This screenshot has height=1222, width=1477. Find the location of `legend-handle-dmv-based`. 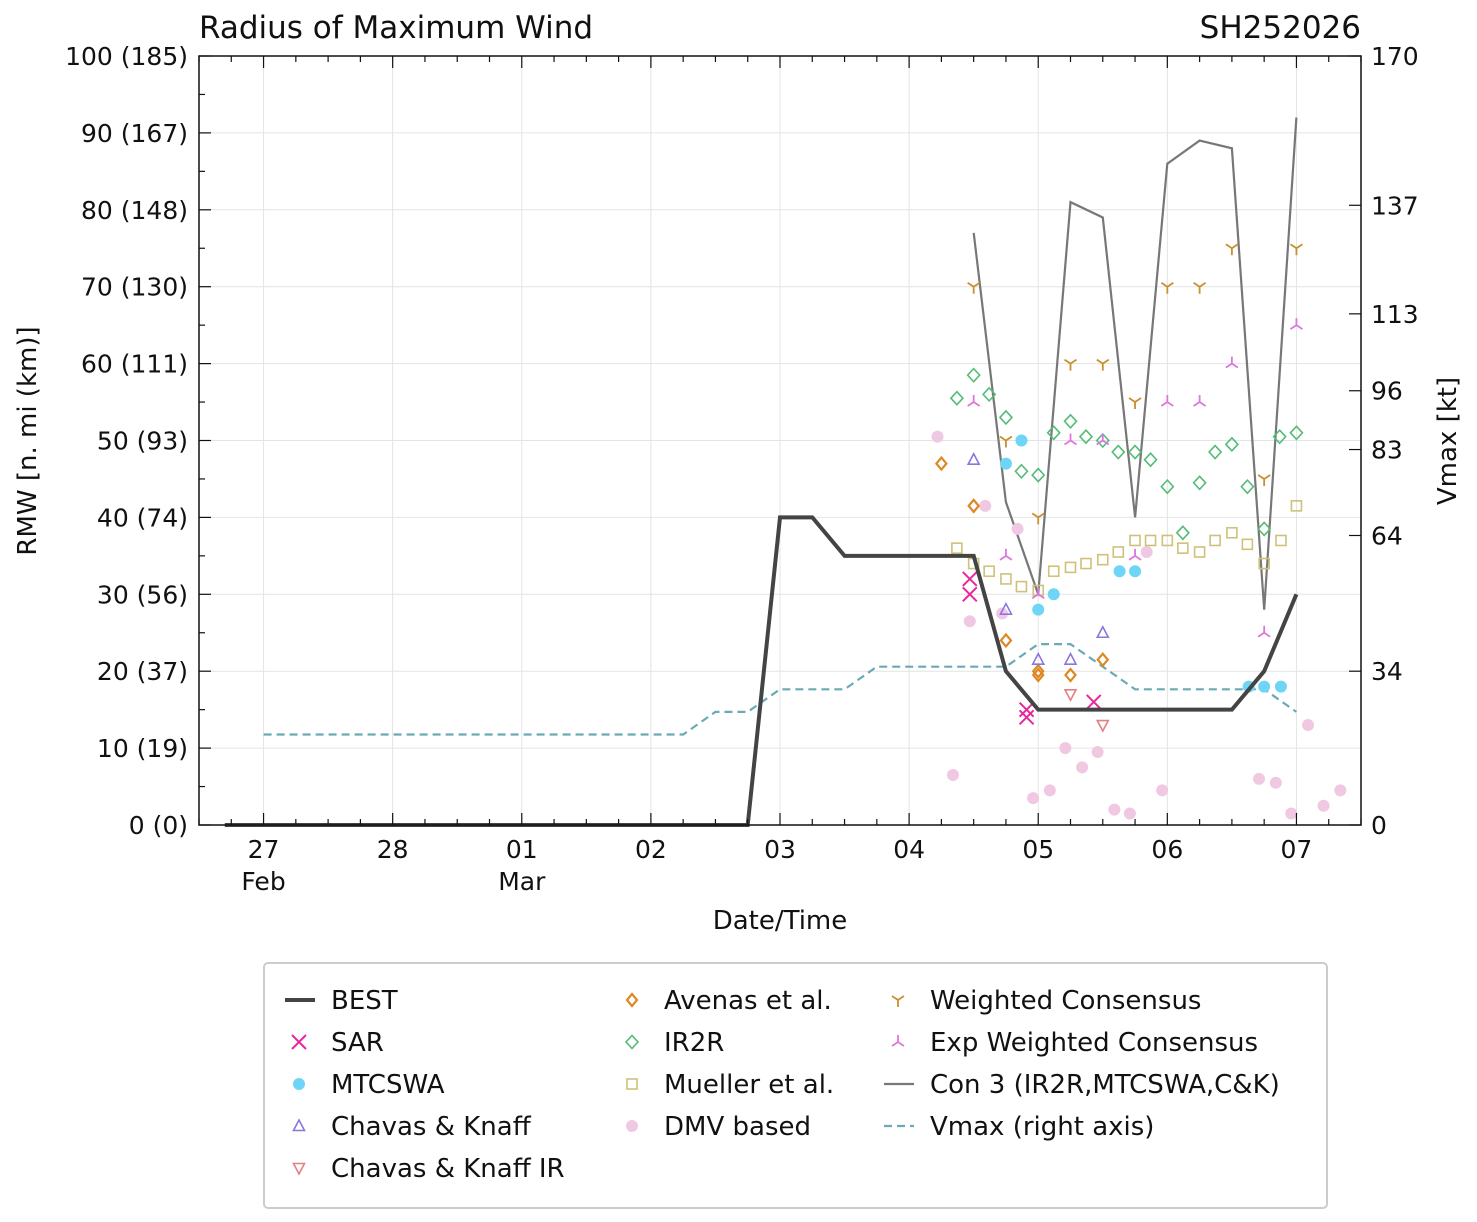

legend-handle-dmv-based is located at coordinates (632, 1126).